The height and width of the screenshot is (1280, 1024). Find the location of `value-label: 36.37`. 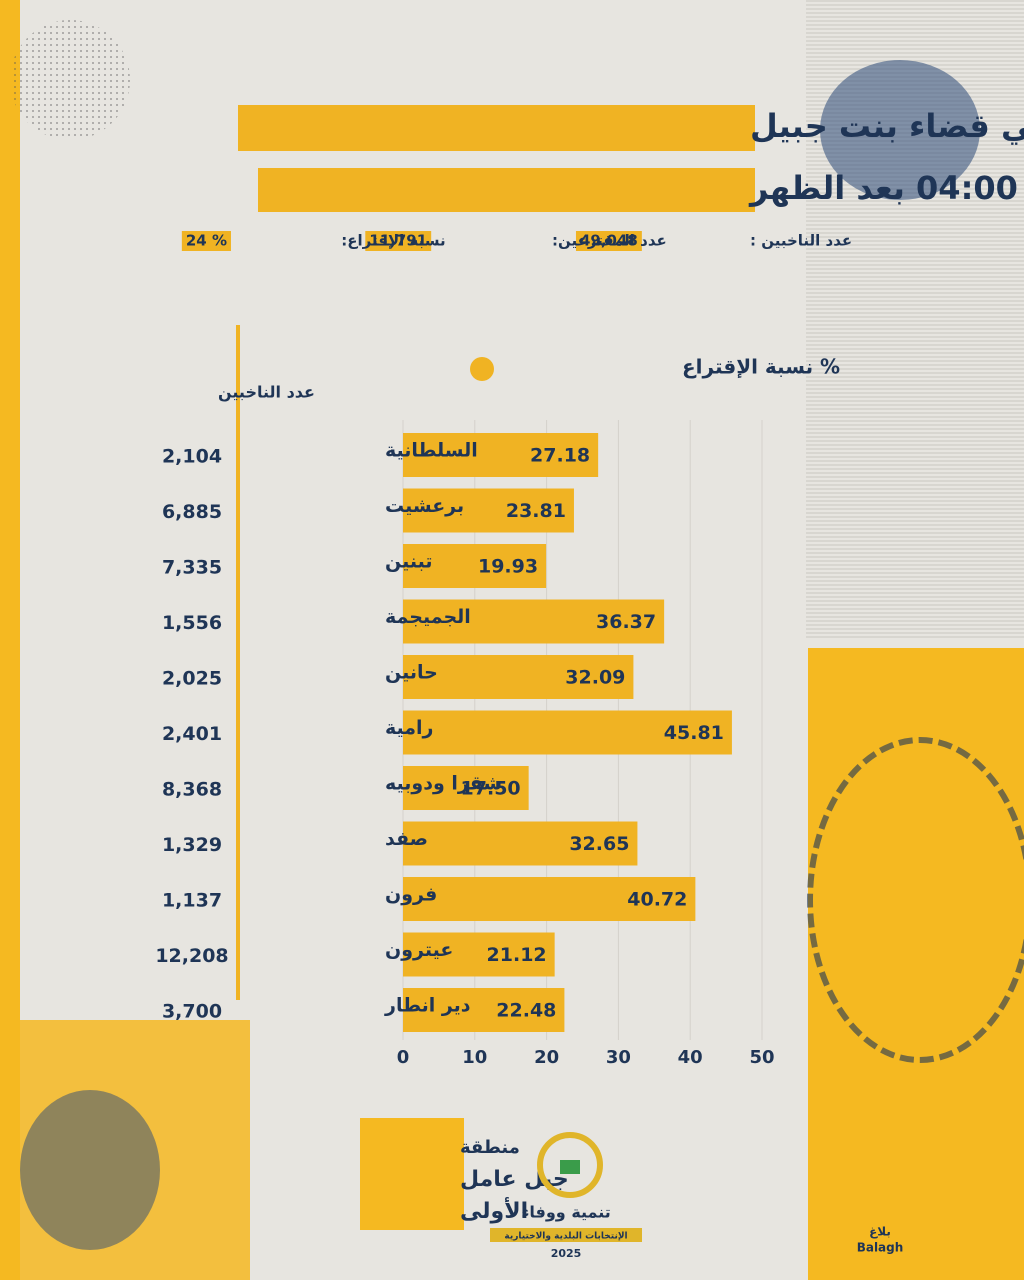

value-label: 36.37 is located at coordinates (626, 622).